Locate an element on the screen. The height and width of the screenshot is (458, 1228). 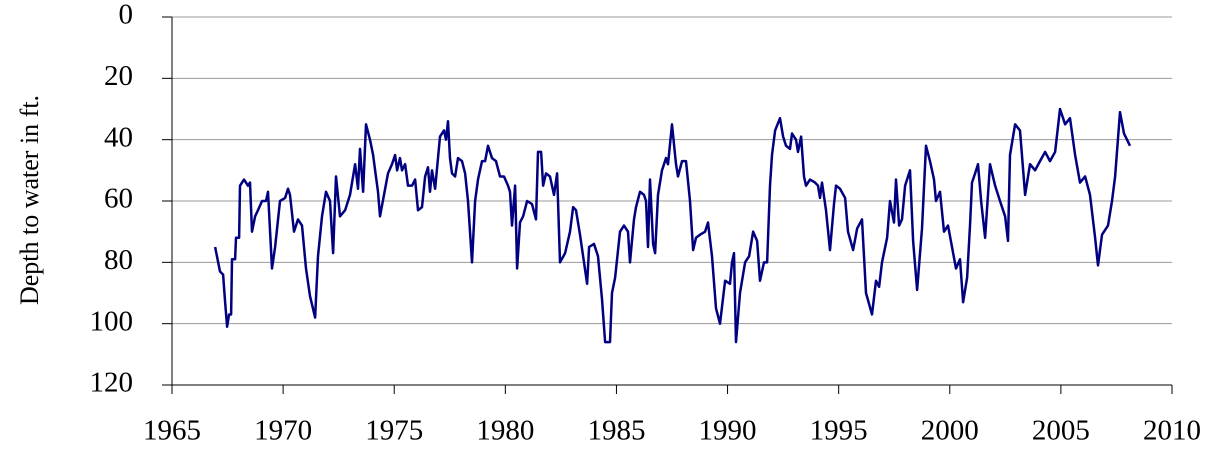
x-tick-label: 1965 is located at coordinates (172, 431).